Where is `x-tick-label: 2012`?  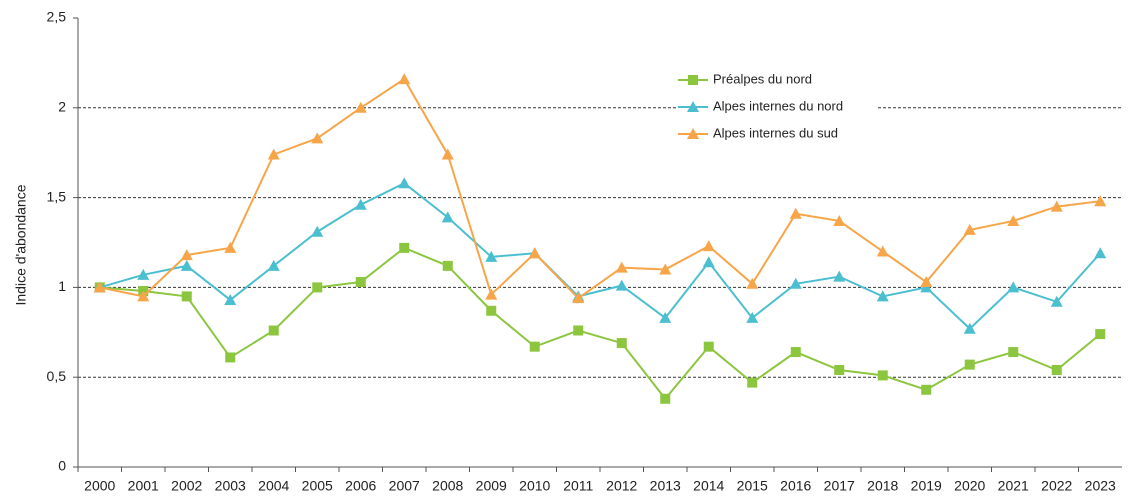
x-tick-label: 2012 is located at coordinates (621, 486).